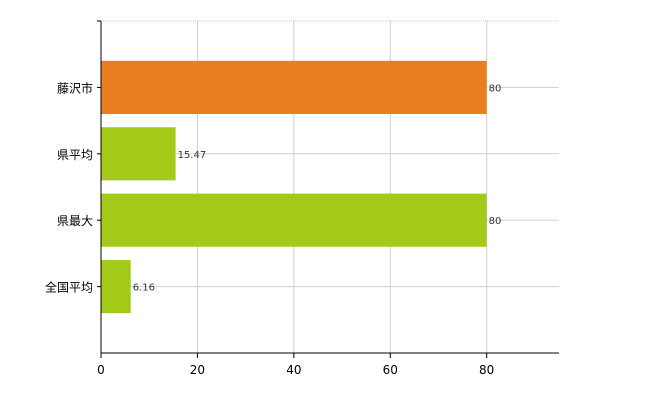 This screenshot has width=650, height=400. I want to click on x-tick-label: 20, so click(197, 370).